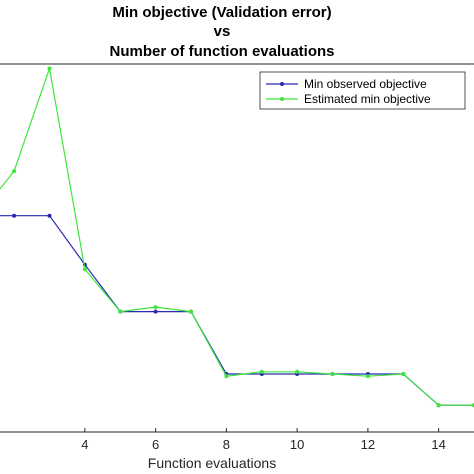  What do you see at coordinates (365, 84) in the screenshot?
I see `legend-label-min-observed: Min observed objective` at bounding box center [365, 84].